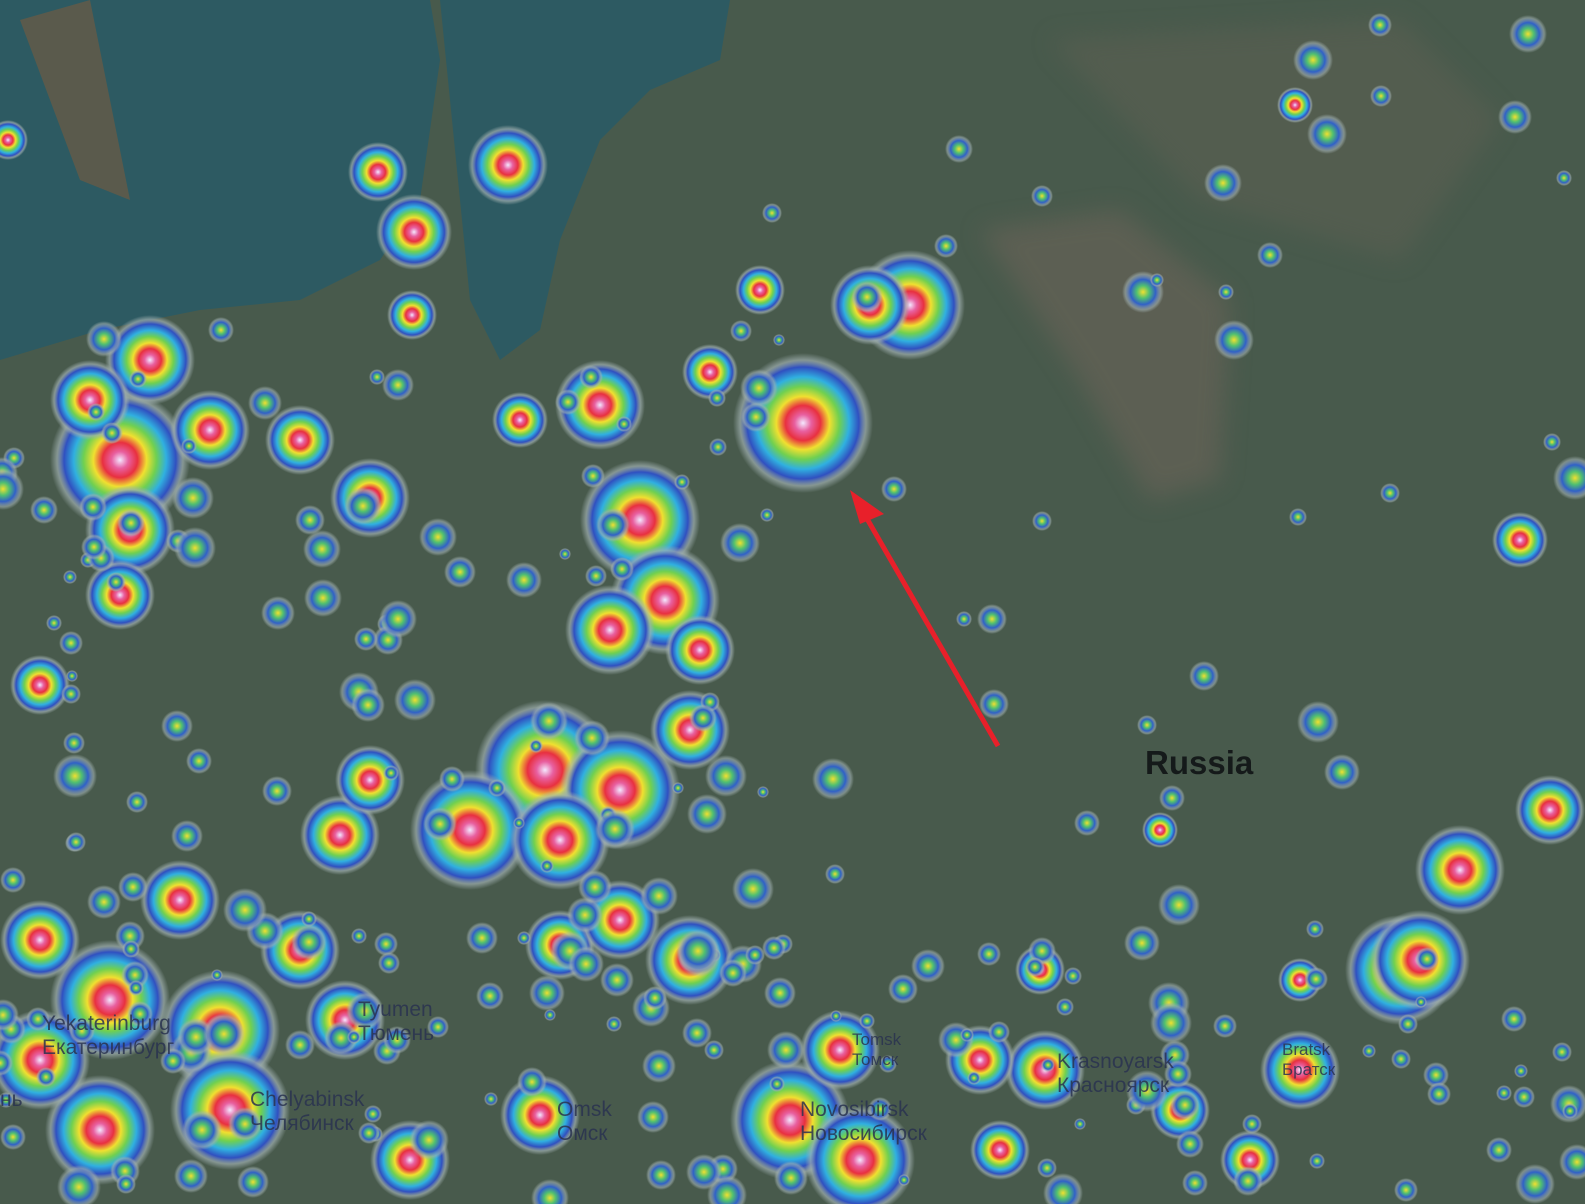 The image size is (1585, 1204). What do you see at coordinates (396, 1022) in the screenshot?
I see `city-label-tyumen: Tyumen Тюмень` at bounding box center [396, 1022].